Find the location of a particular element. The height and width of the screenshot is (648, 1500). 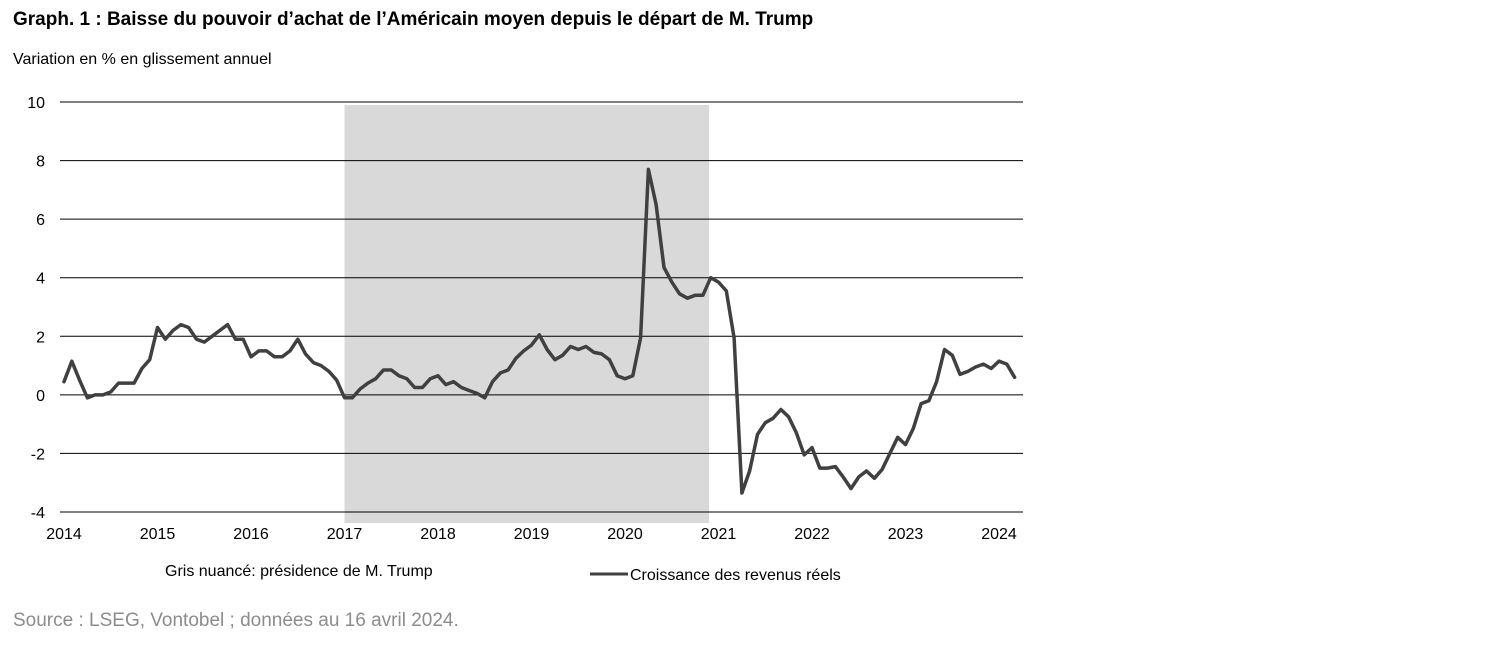

series-legend-label: Croissance des revenus réels is located at coordinates (735, 575).